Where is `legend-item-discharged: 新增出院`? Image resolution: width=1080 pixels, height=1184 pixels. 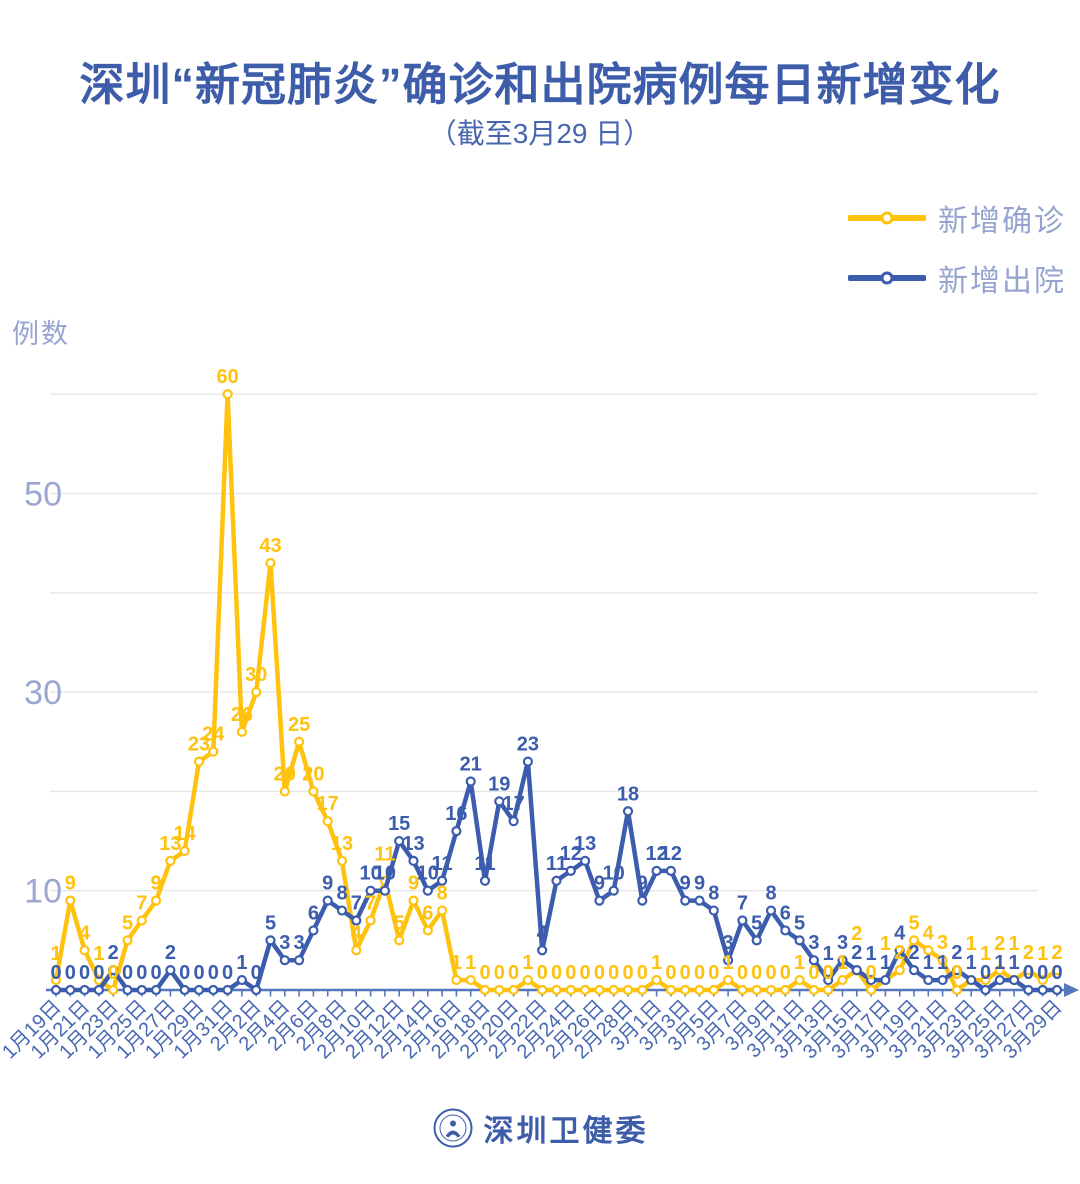 legend-item-discharged: 新增出院 is located at coordinates (957, 278).